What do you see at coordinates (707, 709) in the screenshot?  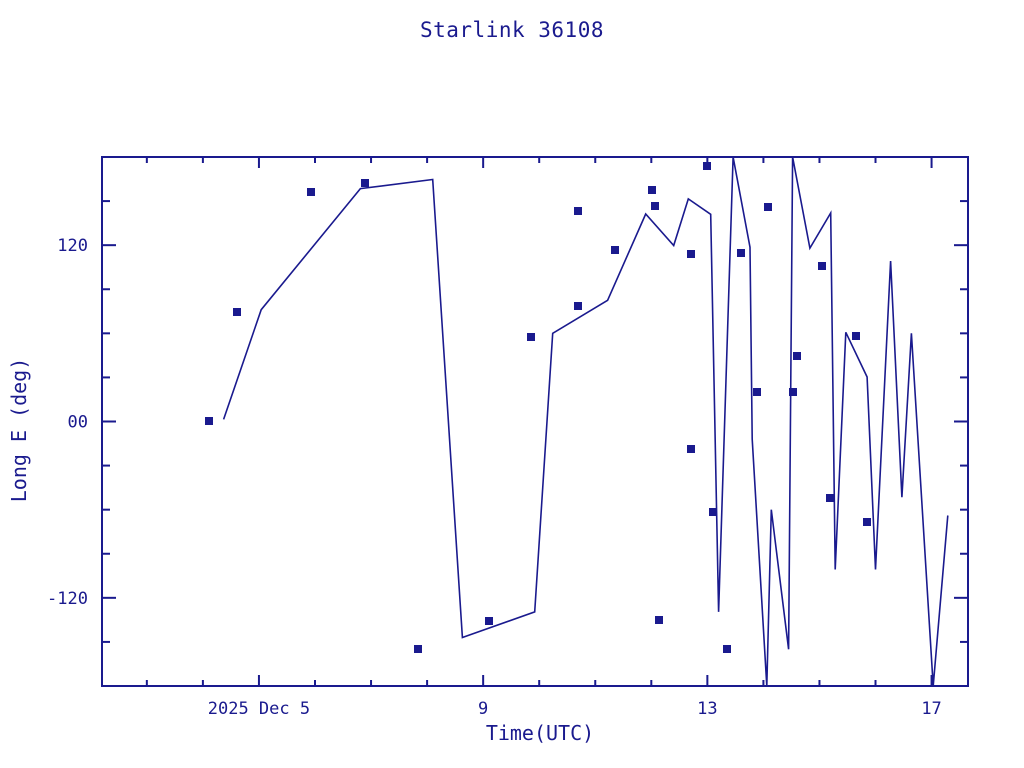 I see `x-tick-label: 13` at bounding box center [707, 709].